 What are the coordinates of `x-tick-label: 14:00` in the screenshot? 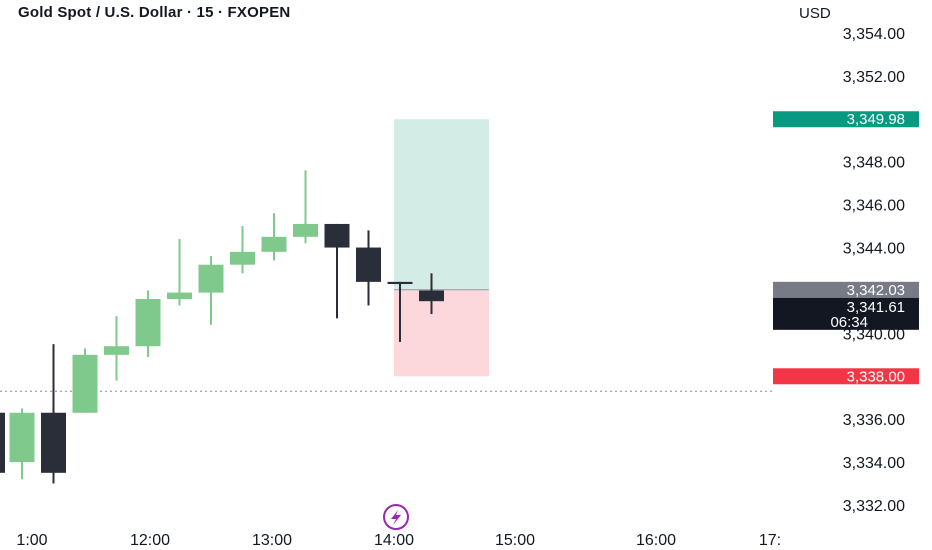 It's located at (394, 540).